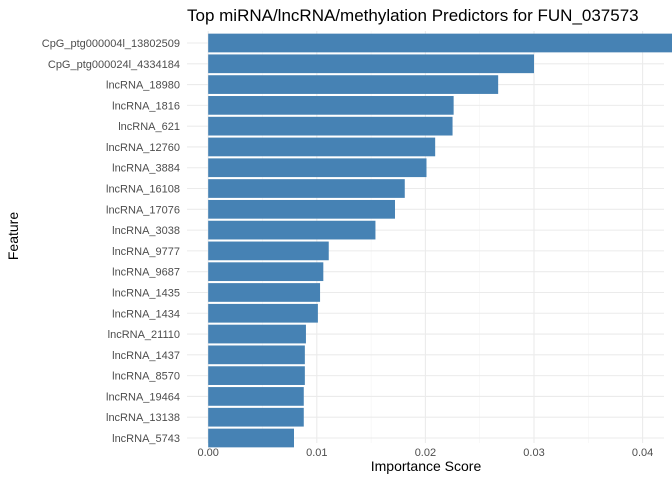 This screenshot has width=672, height=480. Describe the element at coordinates (146, 439) in the screenshot. I see `y-tick-label: lncRNA_5743` at that location.